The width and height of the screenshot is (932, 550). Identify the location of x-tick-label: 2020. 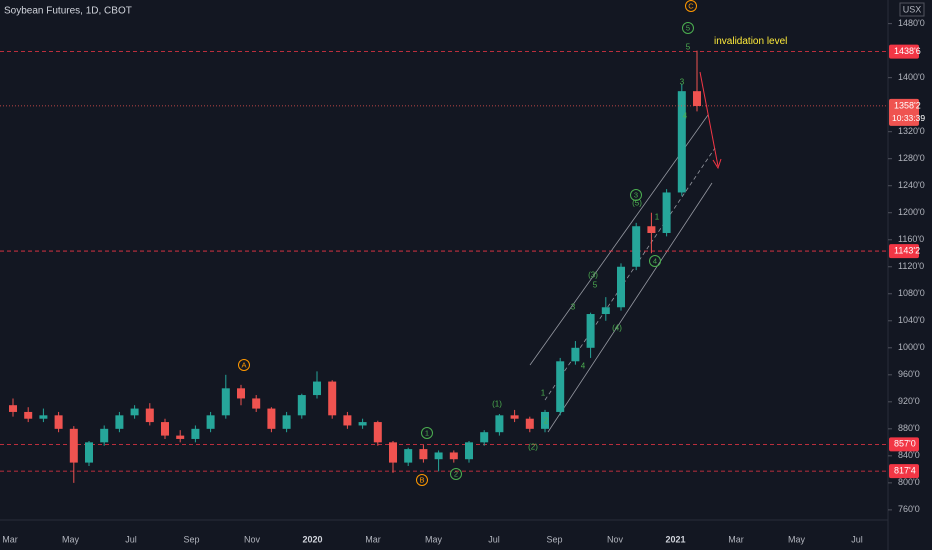
(312, 539).